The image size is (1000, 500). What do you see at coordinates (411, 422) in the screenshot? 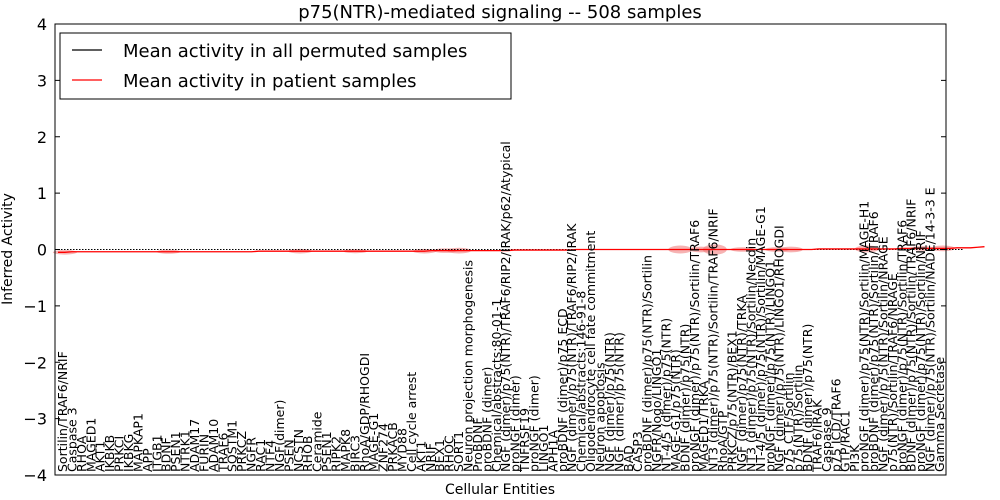
I see `x-tick-label: Cell cycle arrest` at bounding box center [411, 422].